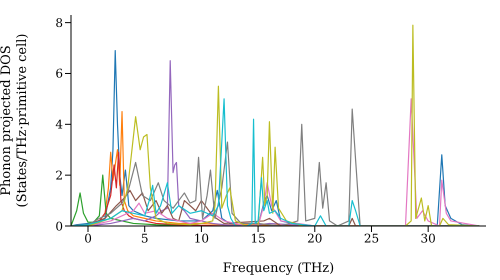 The width and height of the screenshot is (500, 280). What do you see at coordinates (59, 226) in the screenshot?
I see `y-tick-label: 0` at bounding box center [59, 226].